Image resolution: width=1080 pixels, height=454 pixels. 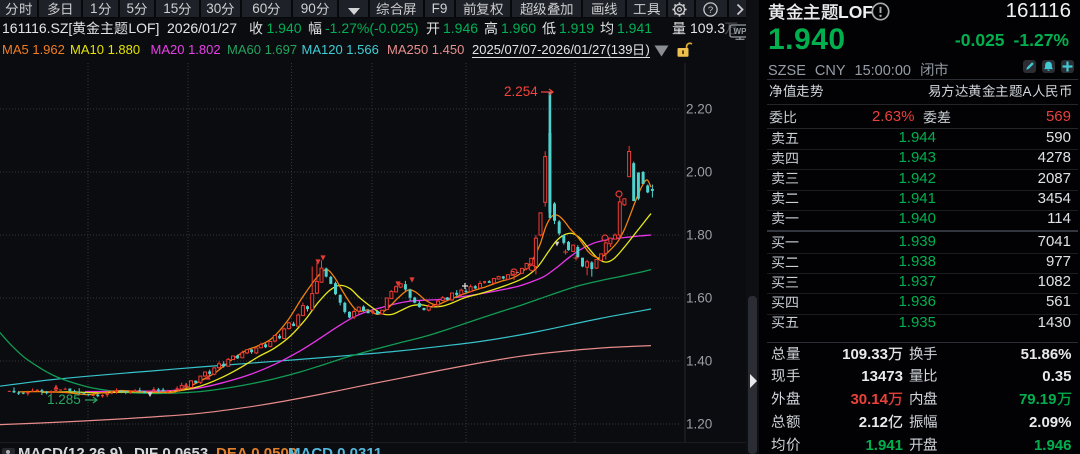 I want to click on svg-text: 2.00, so click(x=699, y=172).